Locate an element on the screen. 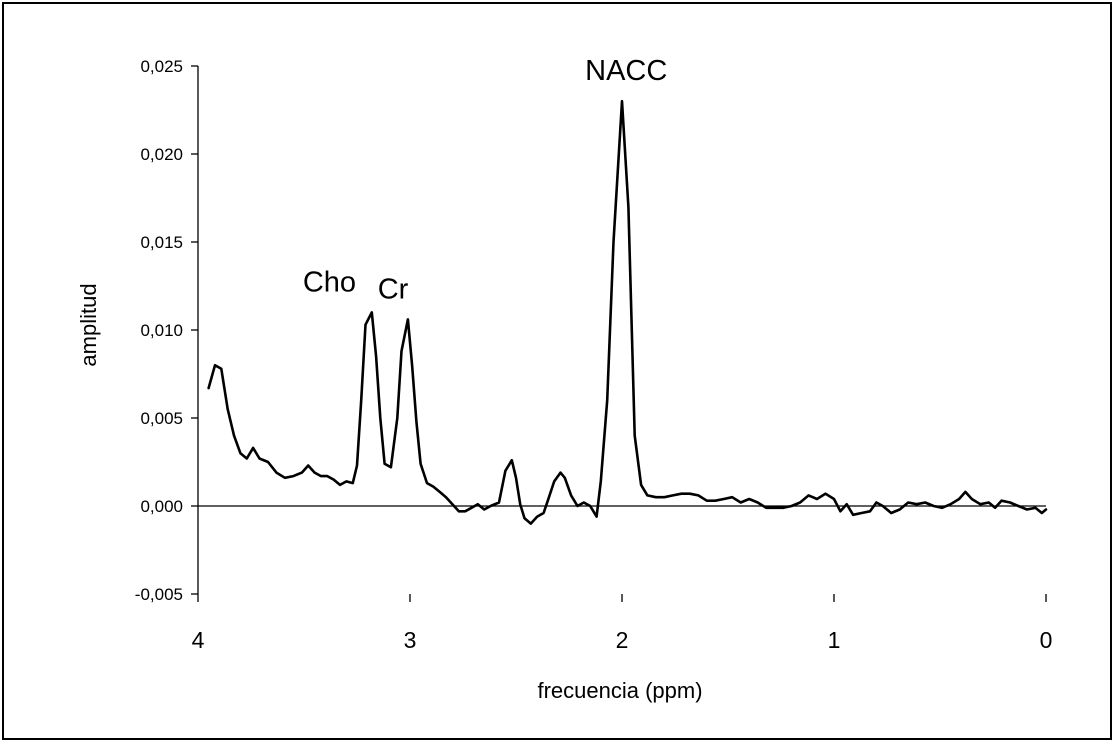 The height and width of the screenshot is (742, 1114). y-axis: 0,025 0,020 0,015 0,010 0,005 0,000 -0,005 is located at coordinates (167, 330).